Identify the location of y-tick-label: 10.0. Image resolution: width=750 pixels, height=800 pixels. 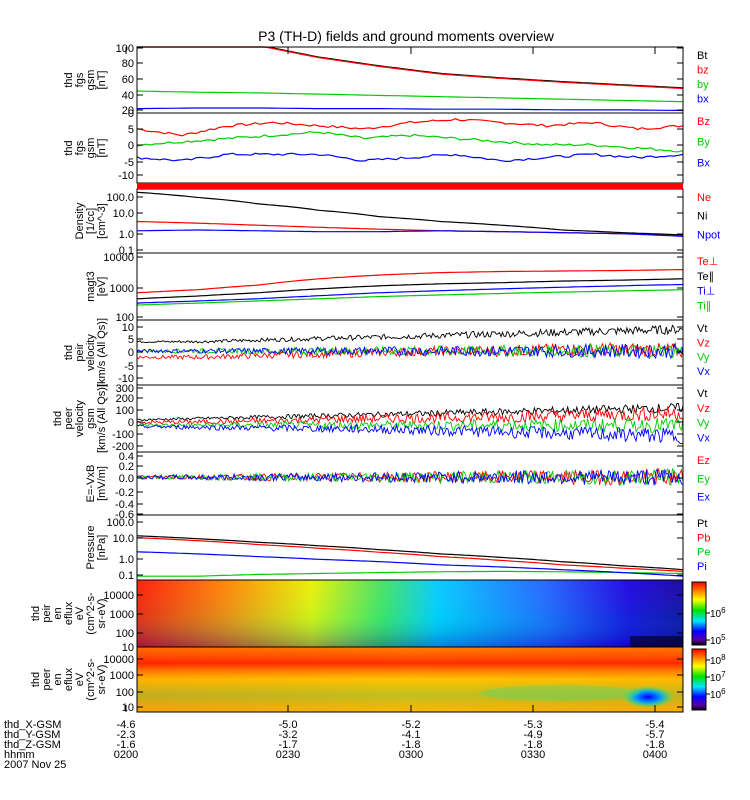
(123, 539).